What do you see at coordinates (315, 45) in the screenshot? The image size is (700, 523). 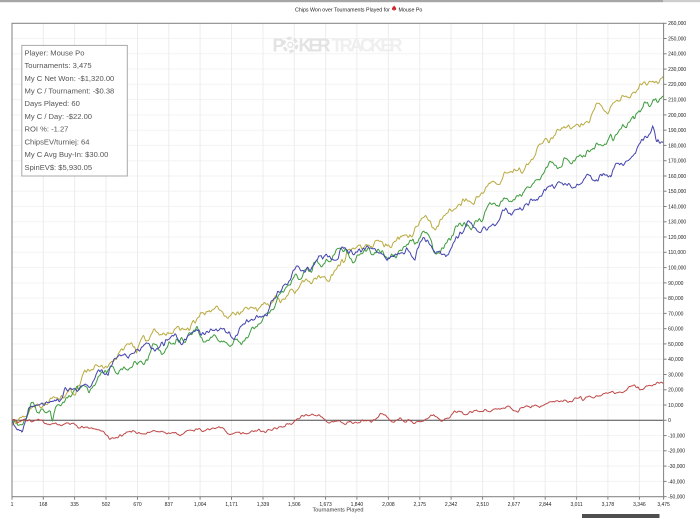 I see `svg-text: KER` at bounding box center [315, 45].